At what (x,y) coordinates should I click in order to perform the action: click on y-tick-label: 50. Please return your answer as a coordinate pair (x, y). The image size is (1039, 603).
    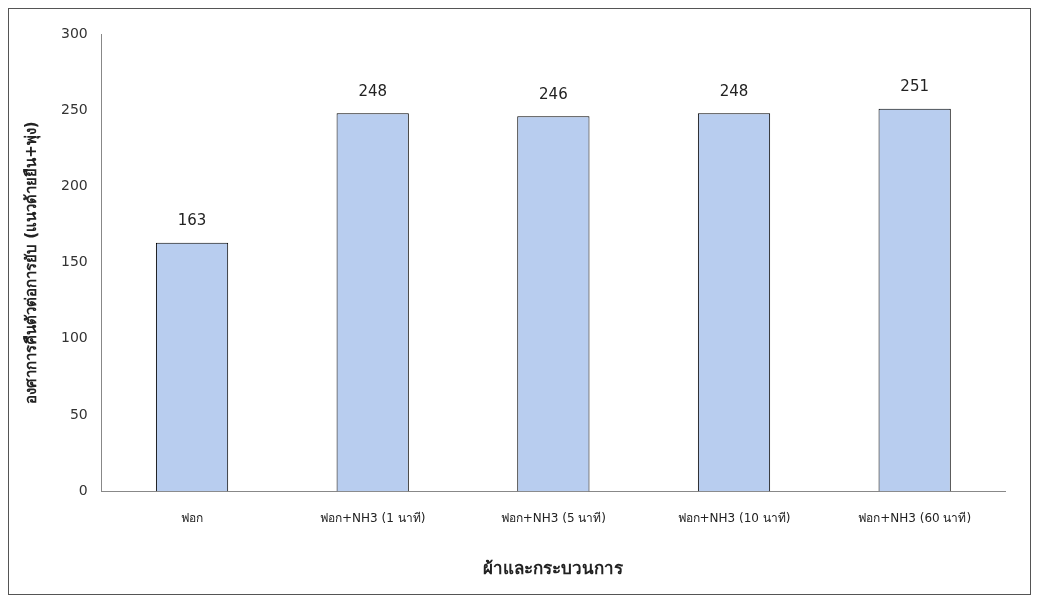
    Looking at the image, I should click on (78, 413).